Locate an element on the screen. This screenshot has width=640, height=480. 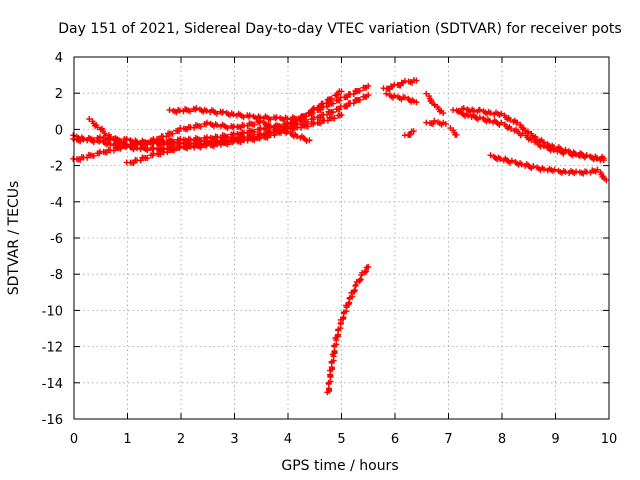
x-tick-label: 7 is located at coordinates (448, 439).